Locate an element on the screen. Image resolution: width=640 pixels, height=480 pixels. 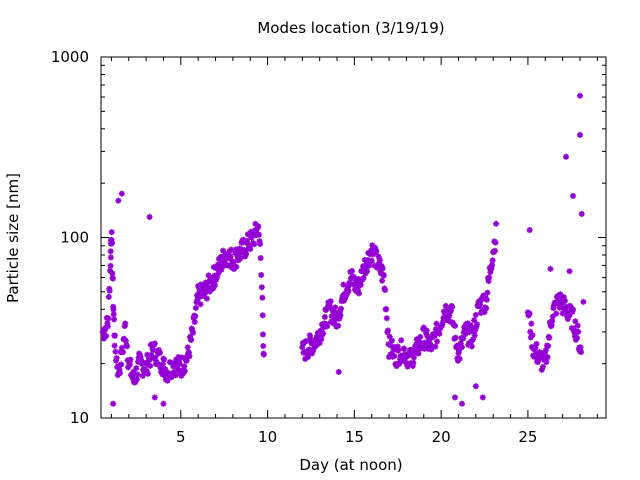
chart-title: Modes location (3/19/19) is located at coordinates (350, 28).